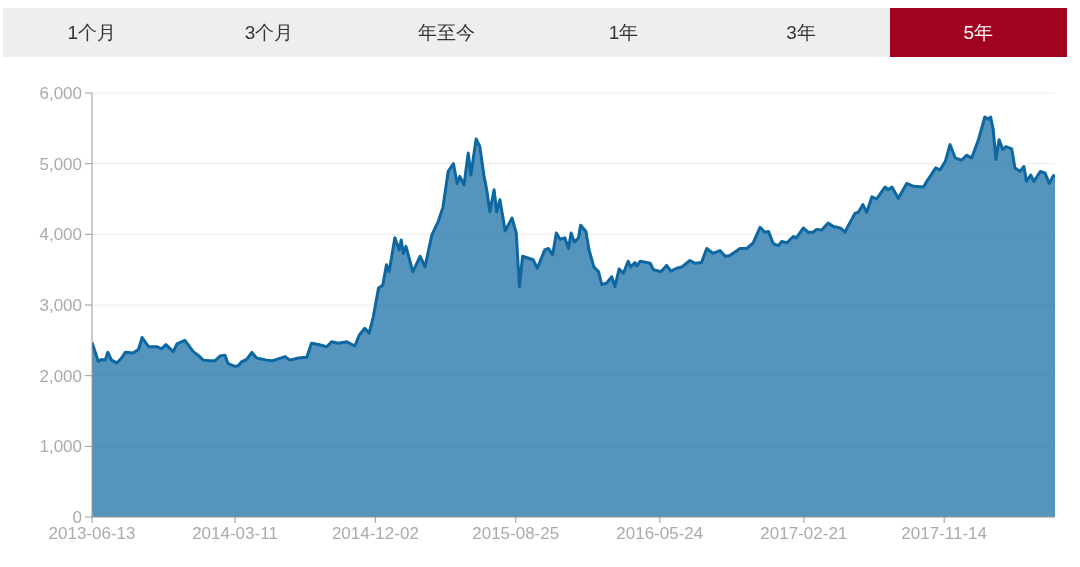  I want to click on y-tick-label: 4,000, so click(60, 235).